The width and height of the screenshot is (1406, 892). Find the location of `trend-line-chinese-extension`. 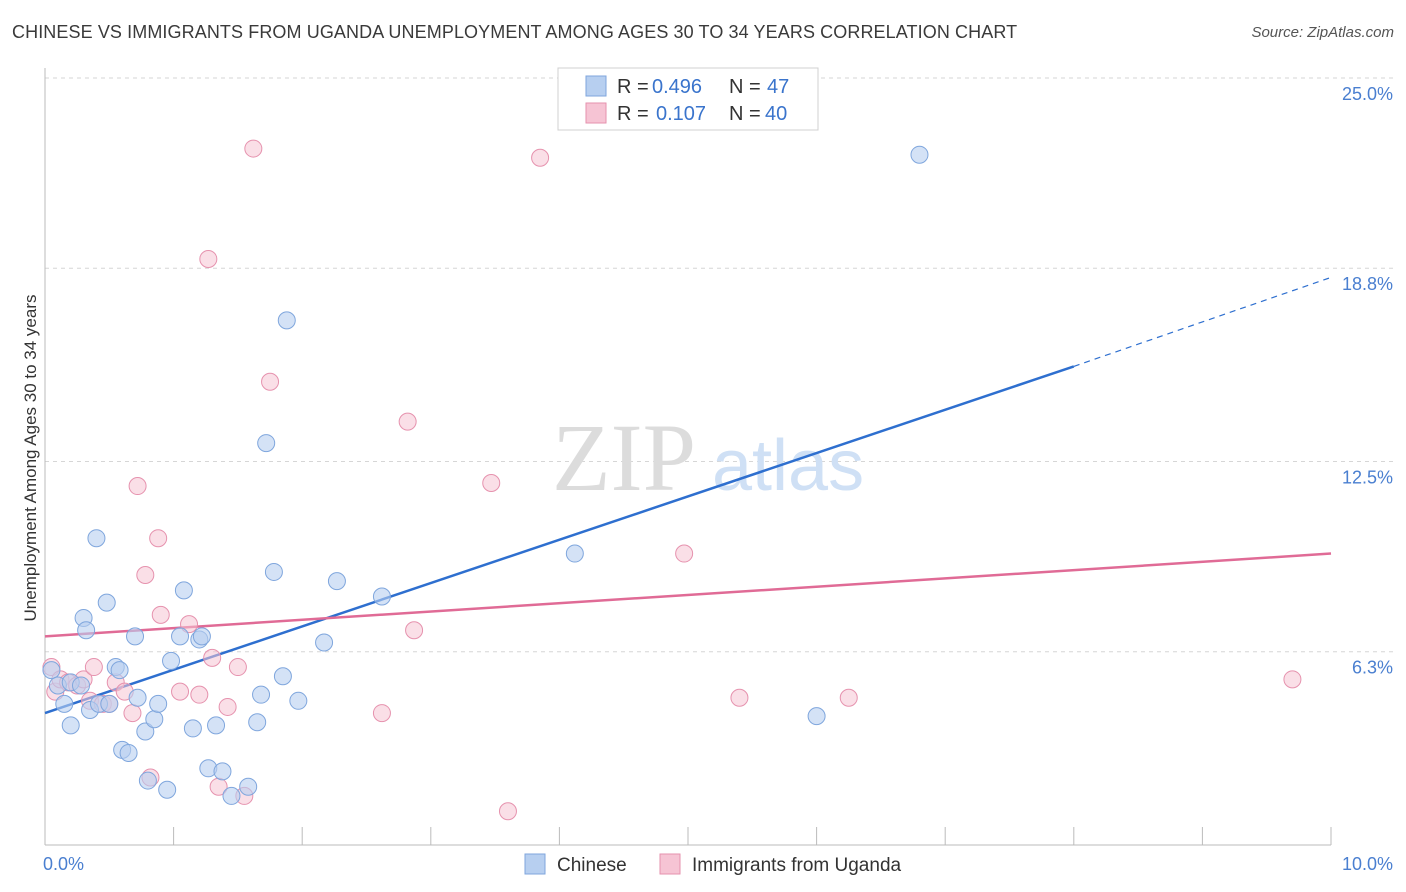

trend-line-chinese-extension is located at coordinates (1202, 321).